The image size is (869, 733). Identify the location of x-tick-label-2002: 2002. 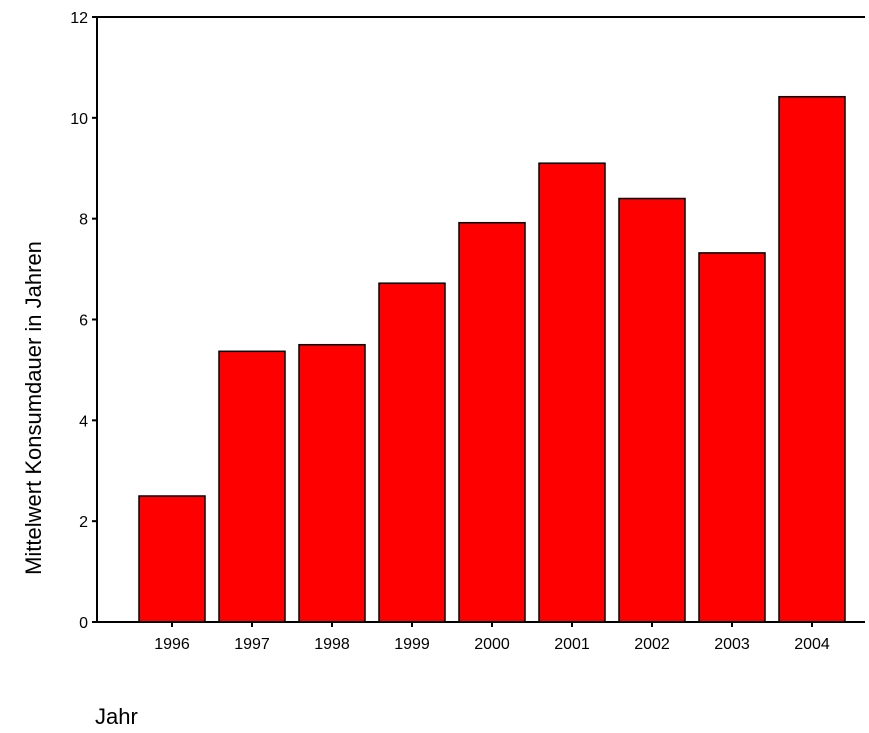
(652, 644).